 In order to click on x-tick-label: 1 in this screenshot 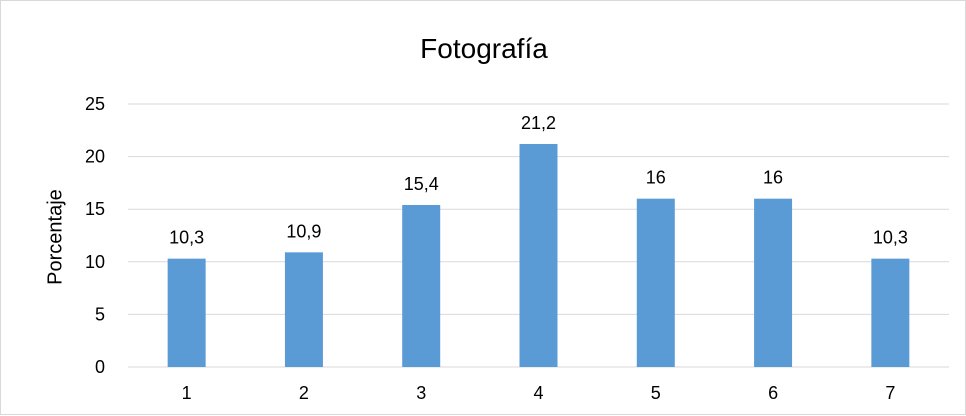, I will do `click(187, 393)`.